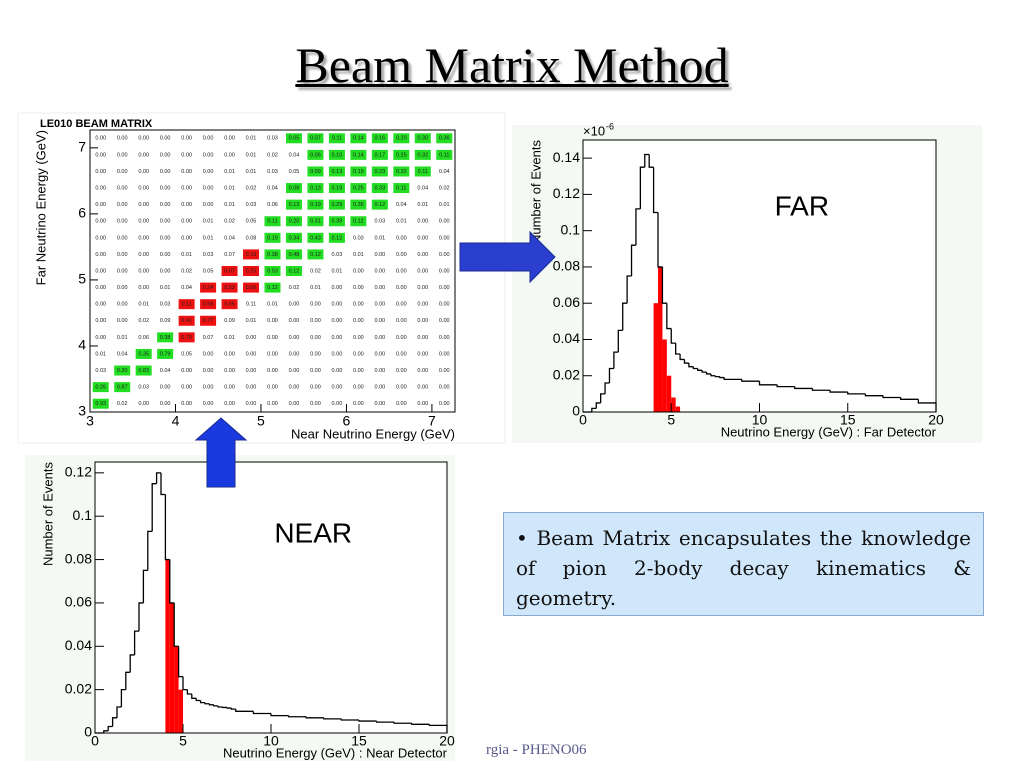 The height and width of the screenshot is (768, 1024). What do you see at coordinates (536, 750) in the screenshot?
I see `footer: rgia - PHENO06` at bounding box center [536, 750].